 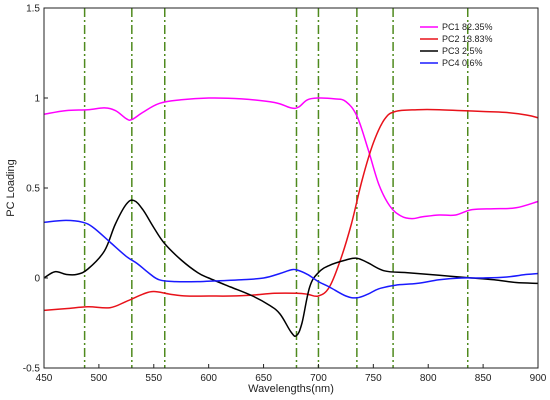 What do you see at coordinates (462, 63) in the screenshot?
I see `legend-label-pc4: PC4 0.6%` at bounding box center [462, 63].